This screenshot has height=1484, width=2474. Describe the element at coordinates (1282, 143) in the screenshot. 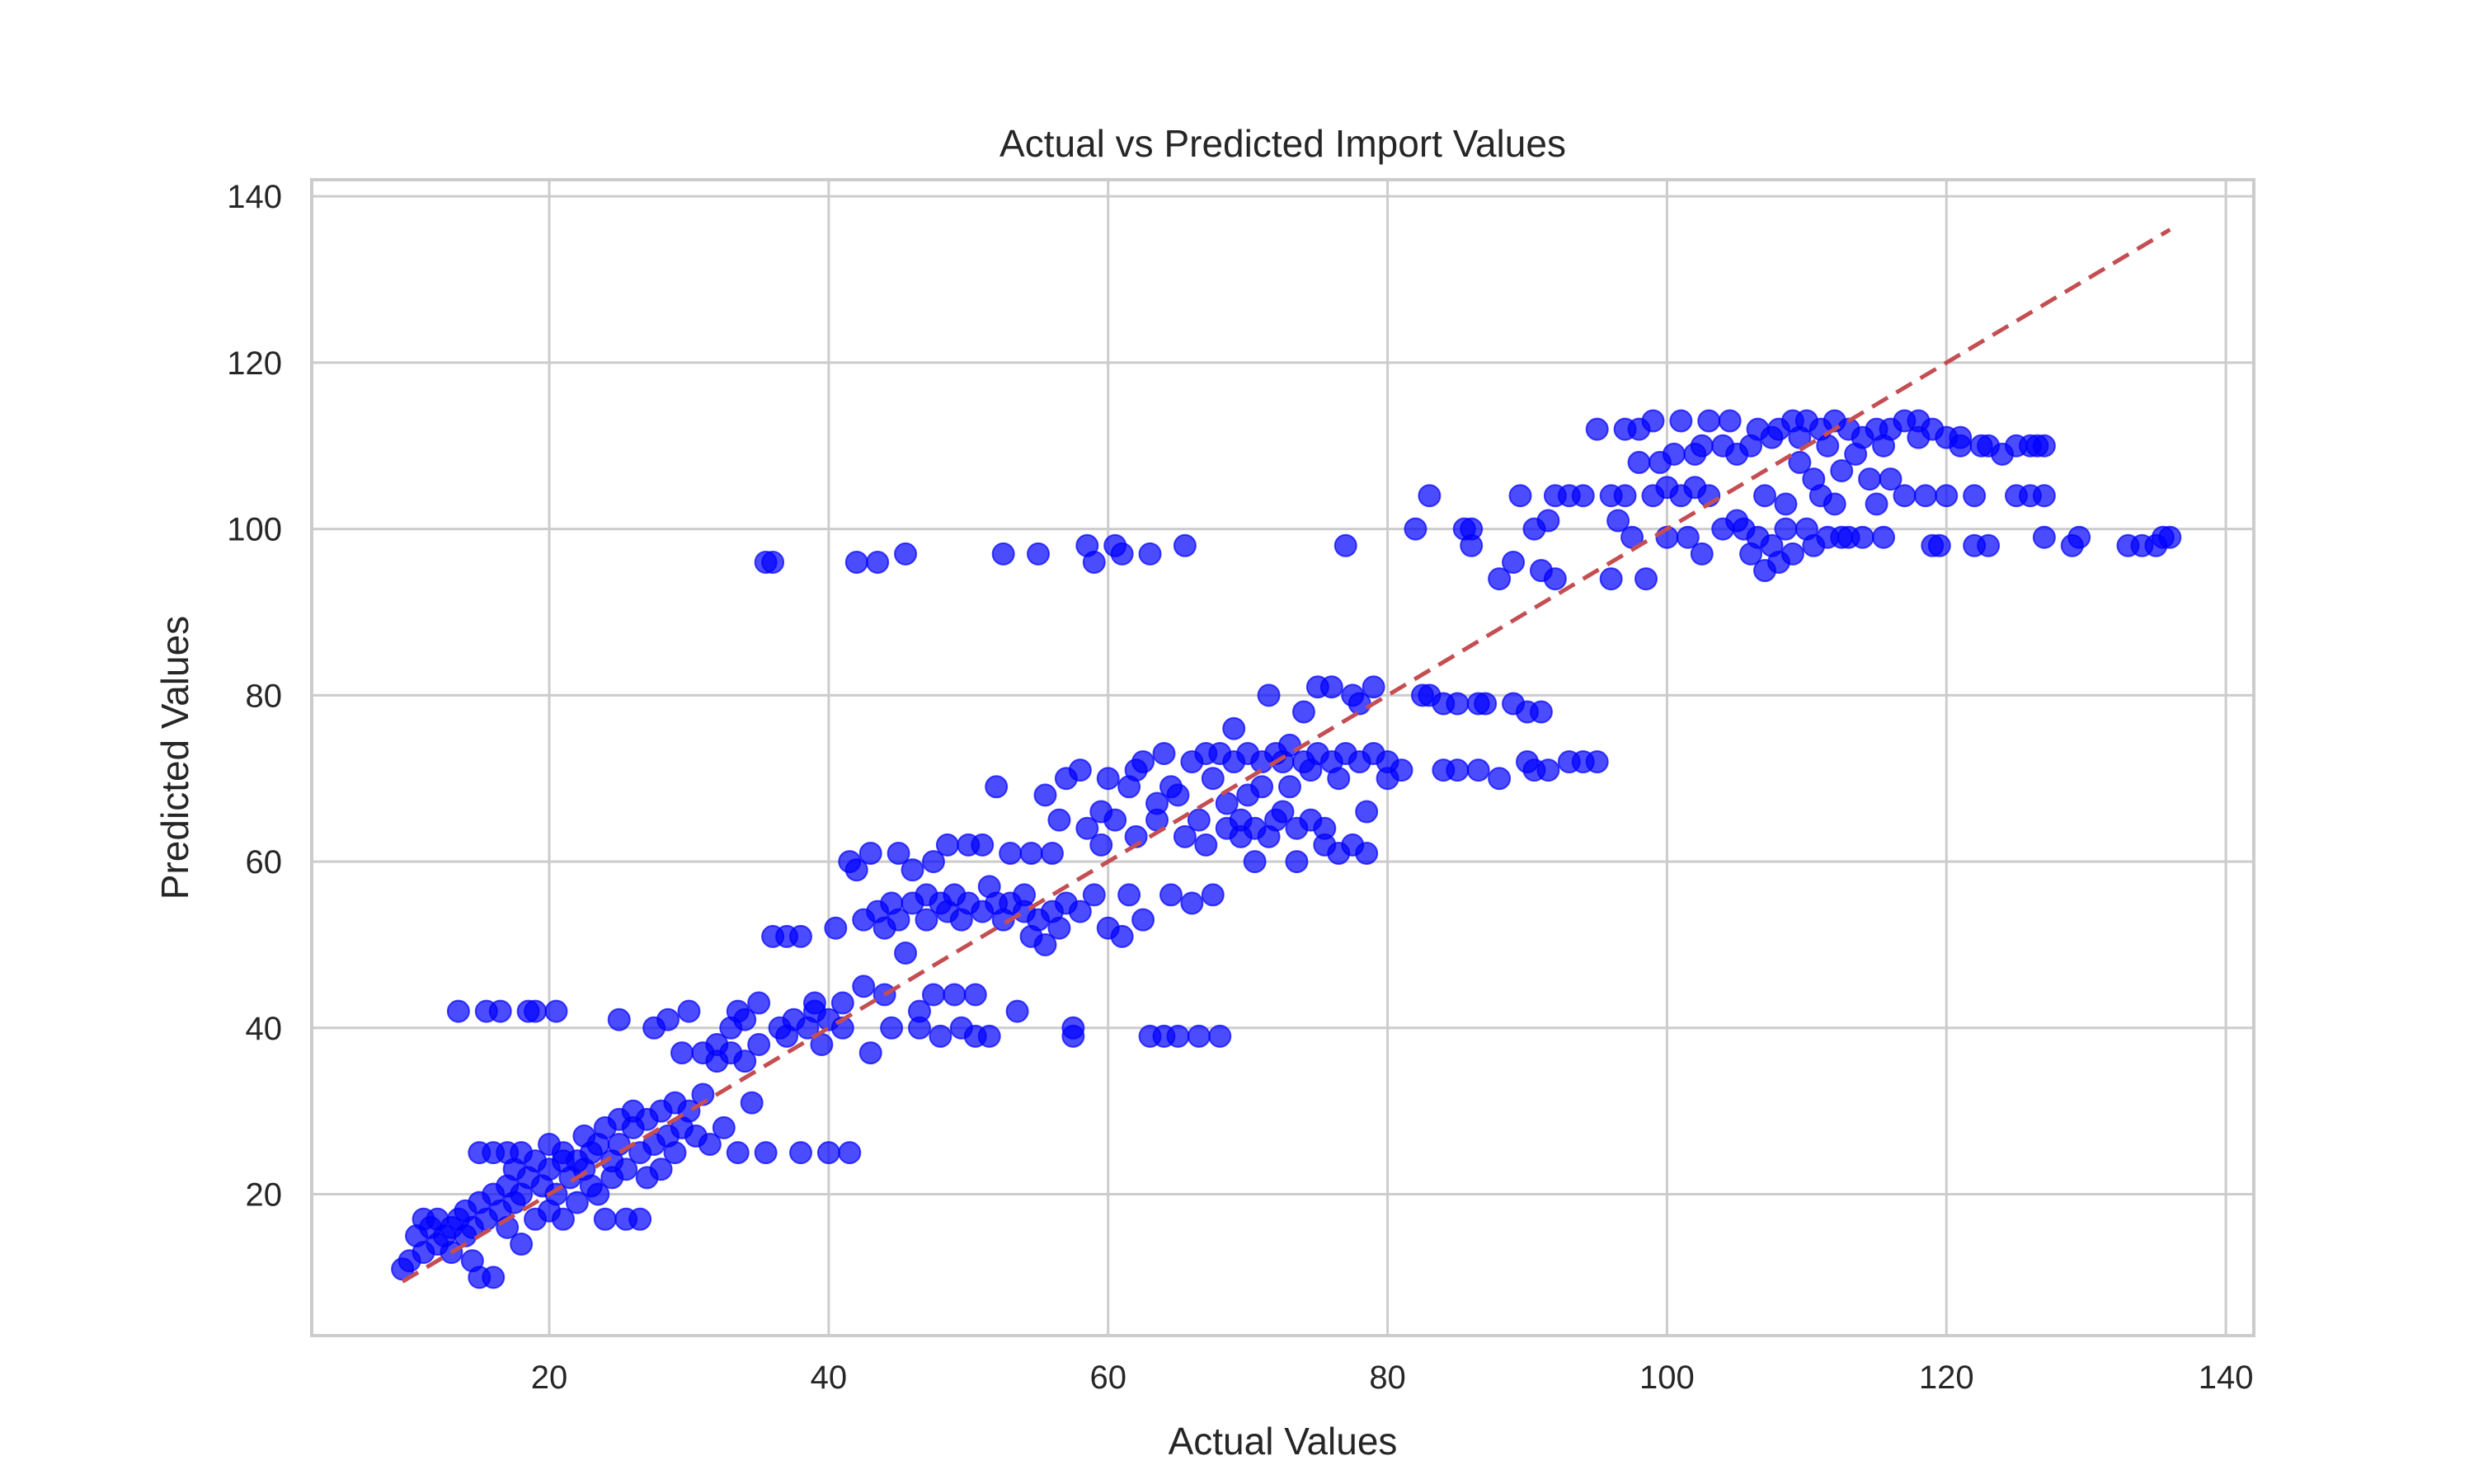

I see `chart-title: Actual vs Predicted Import Values` at that location.